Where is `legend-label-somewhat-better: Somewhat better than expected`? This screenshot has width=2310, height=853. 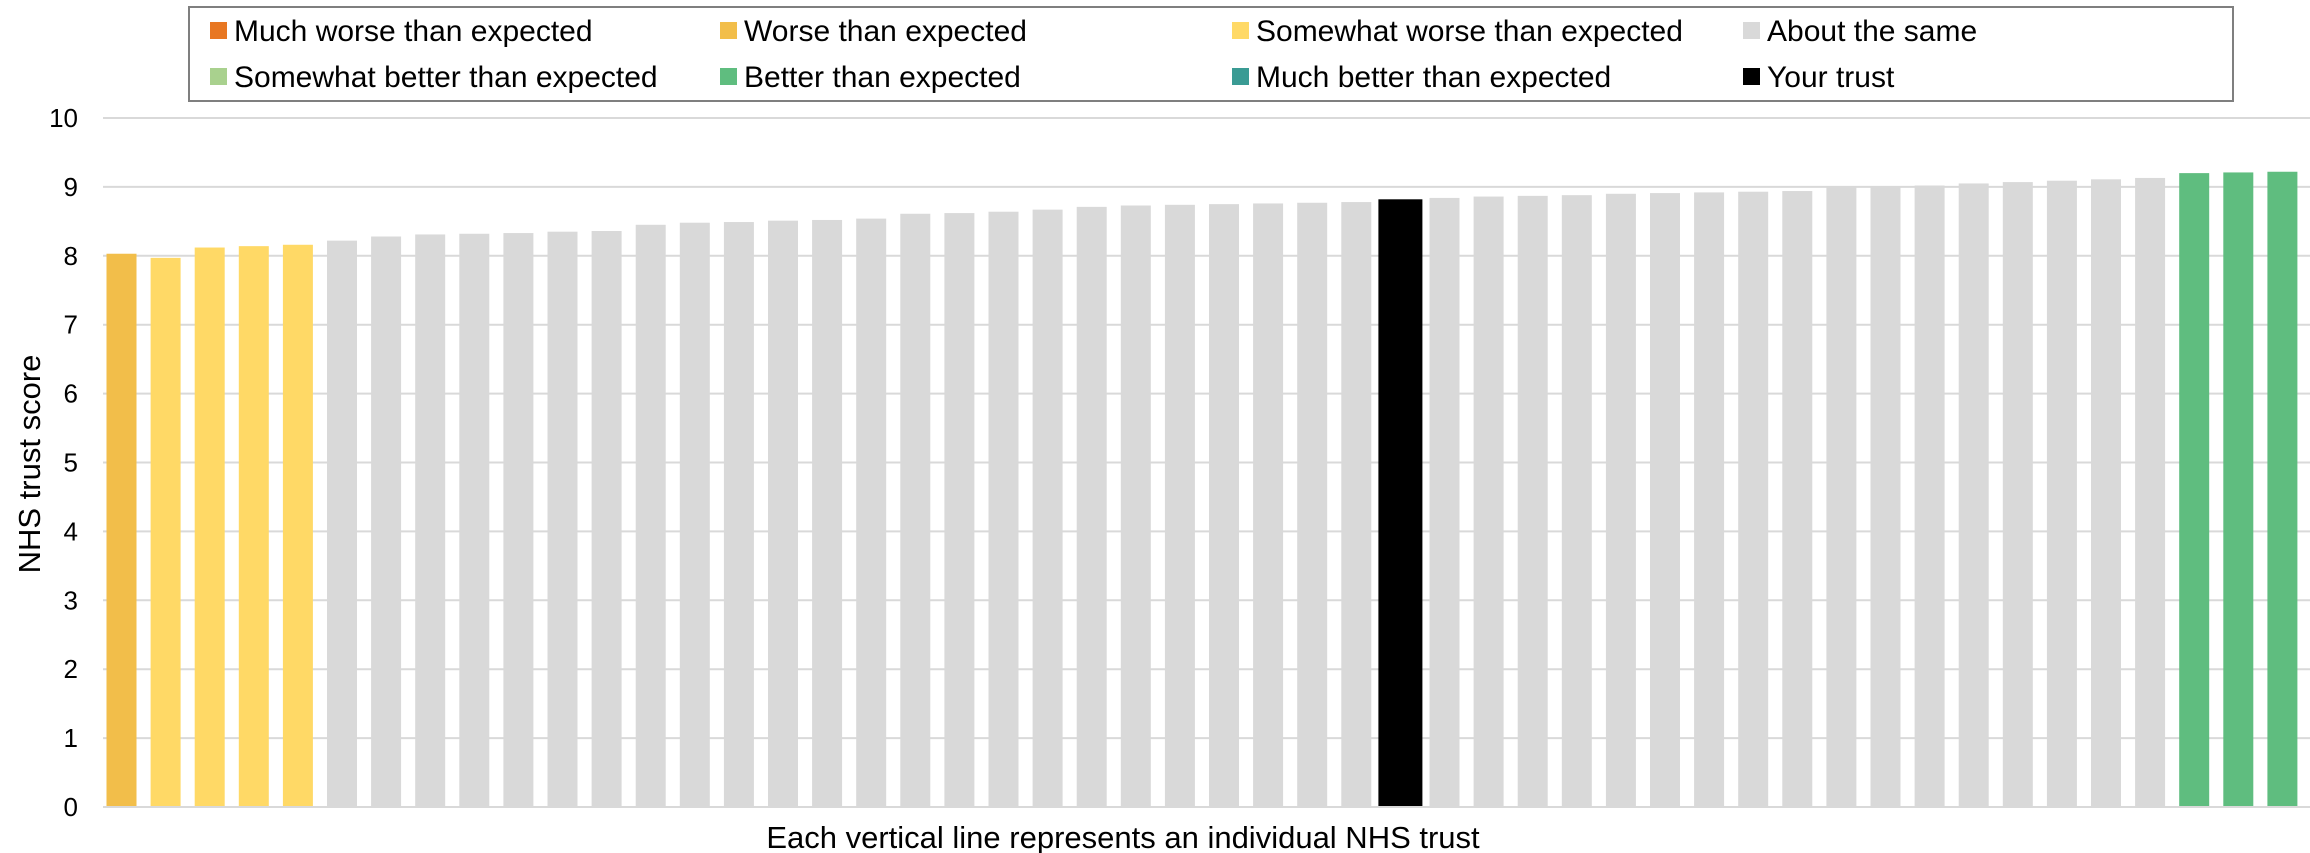 legend-label-somewhat-better: Somewhat better than expected is located at coordinates (446, 77).